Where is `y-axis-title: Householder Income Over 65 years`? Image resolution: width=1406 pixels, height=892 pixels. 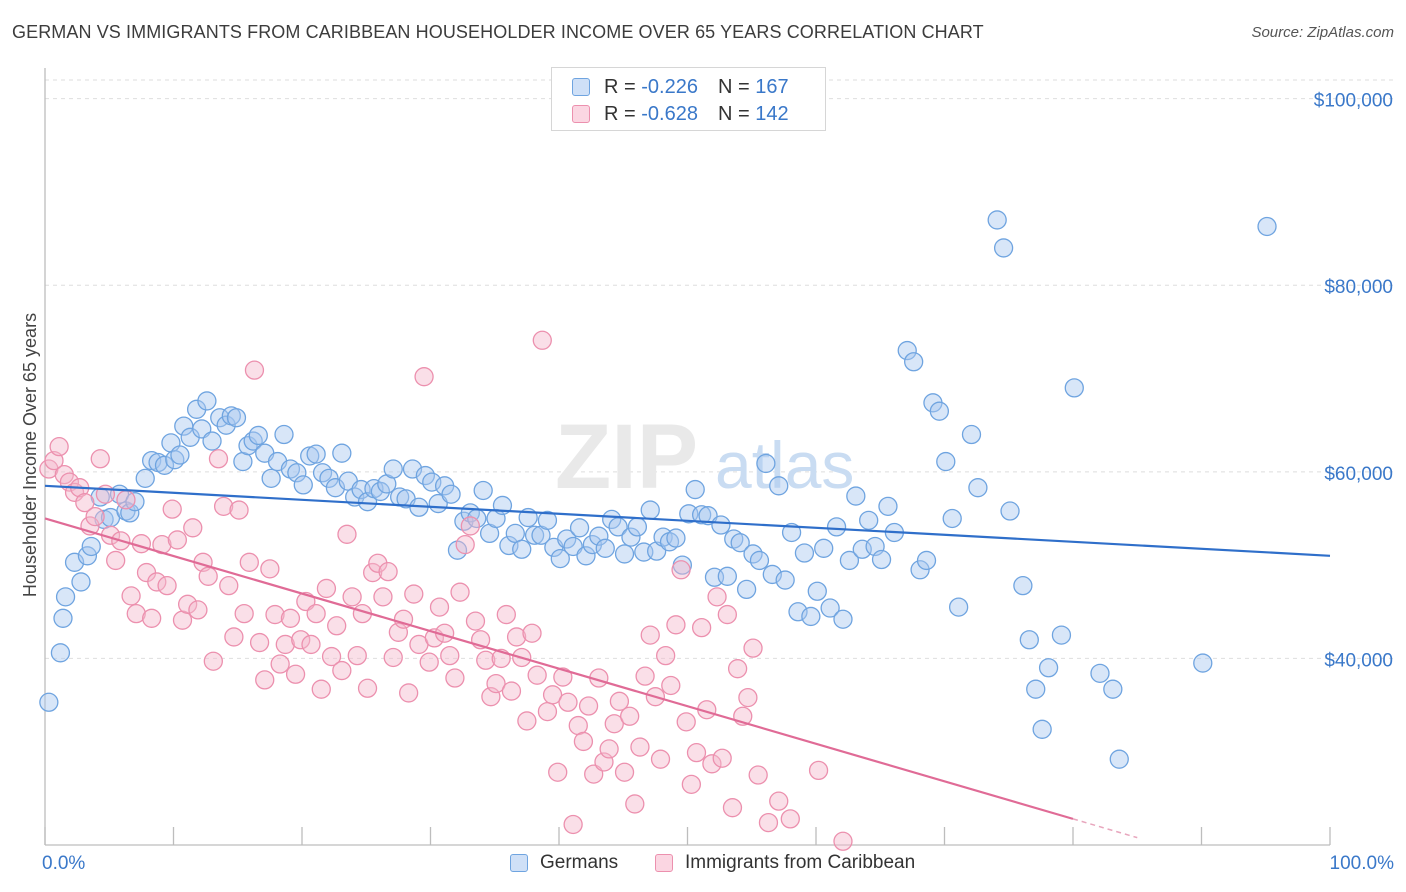 y-axis-title: Householder Income Over 65 years is located at coordinates (30, 455).